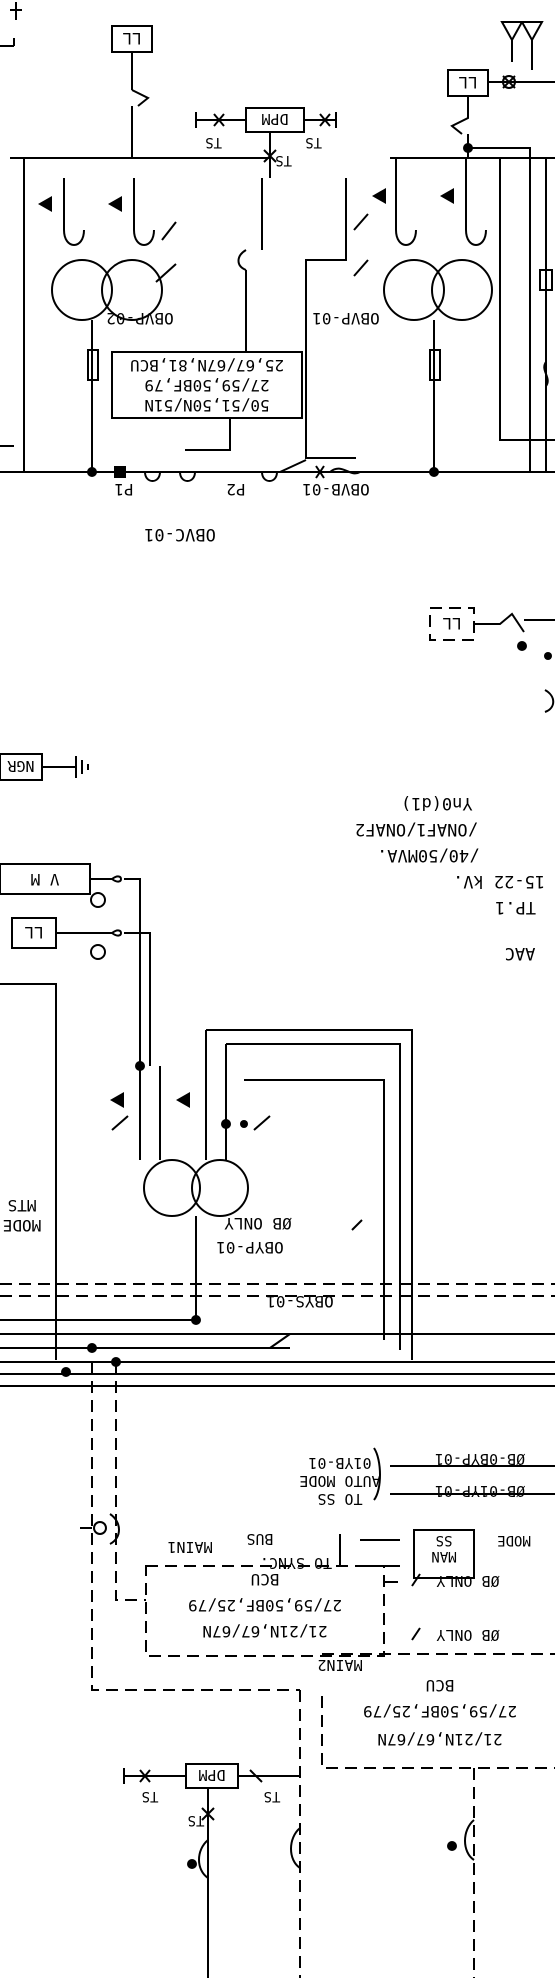  What do you see at coordinates (339, 1499) in the screenshot?
I see `sel1-t1: TO SS` at bounding box center [339, 1499].